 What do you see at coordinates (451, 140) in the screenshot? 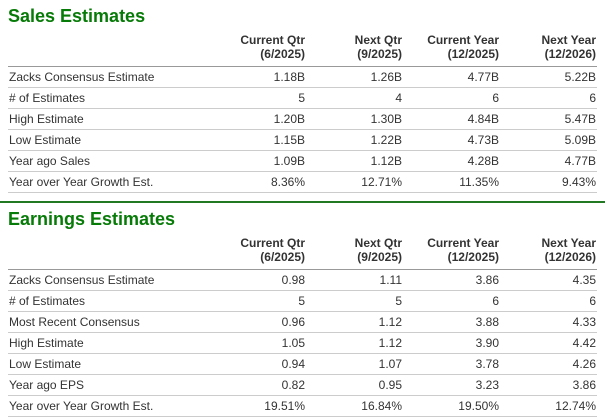
I see `cell-value: 4.73B` at bounding box center [451, 140].